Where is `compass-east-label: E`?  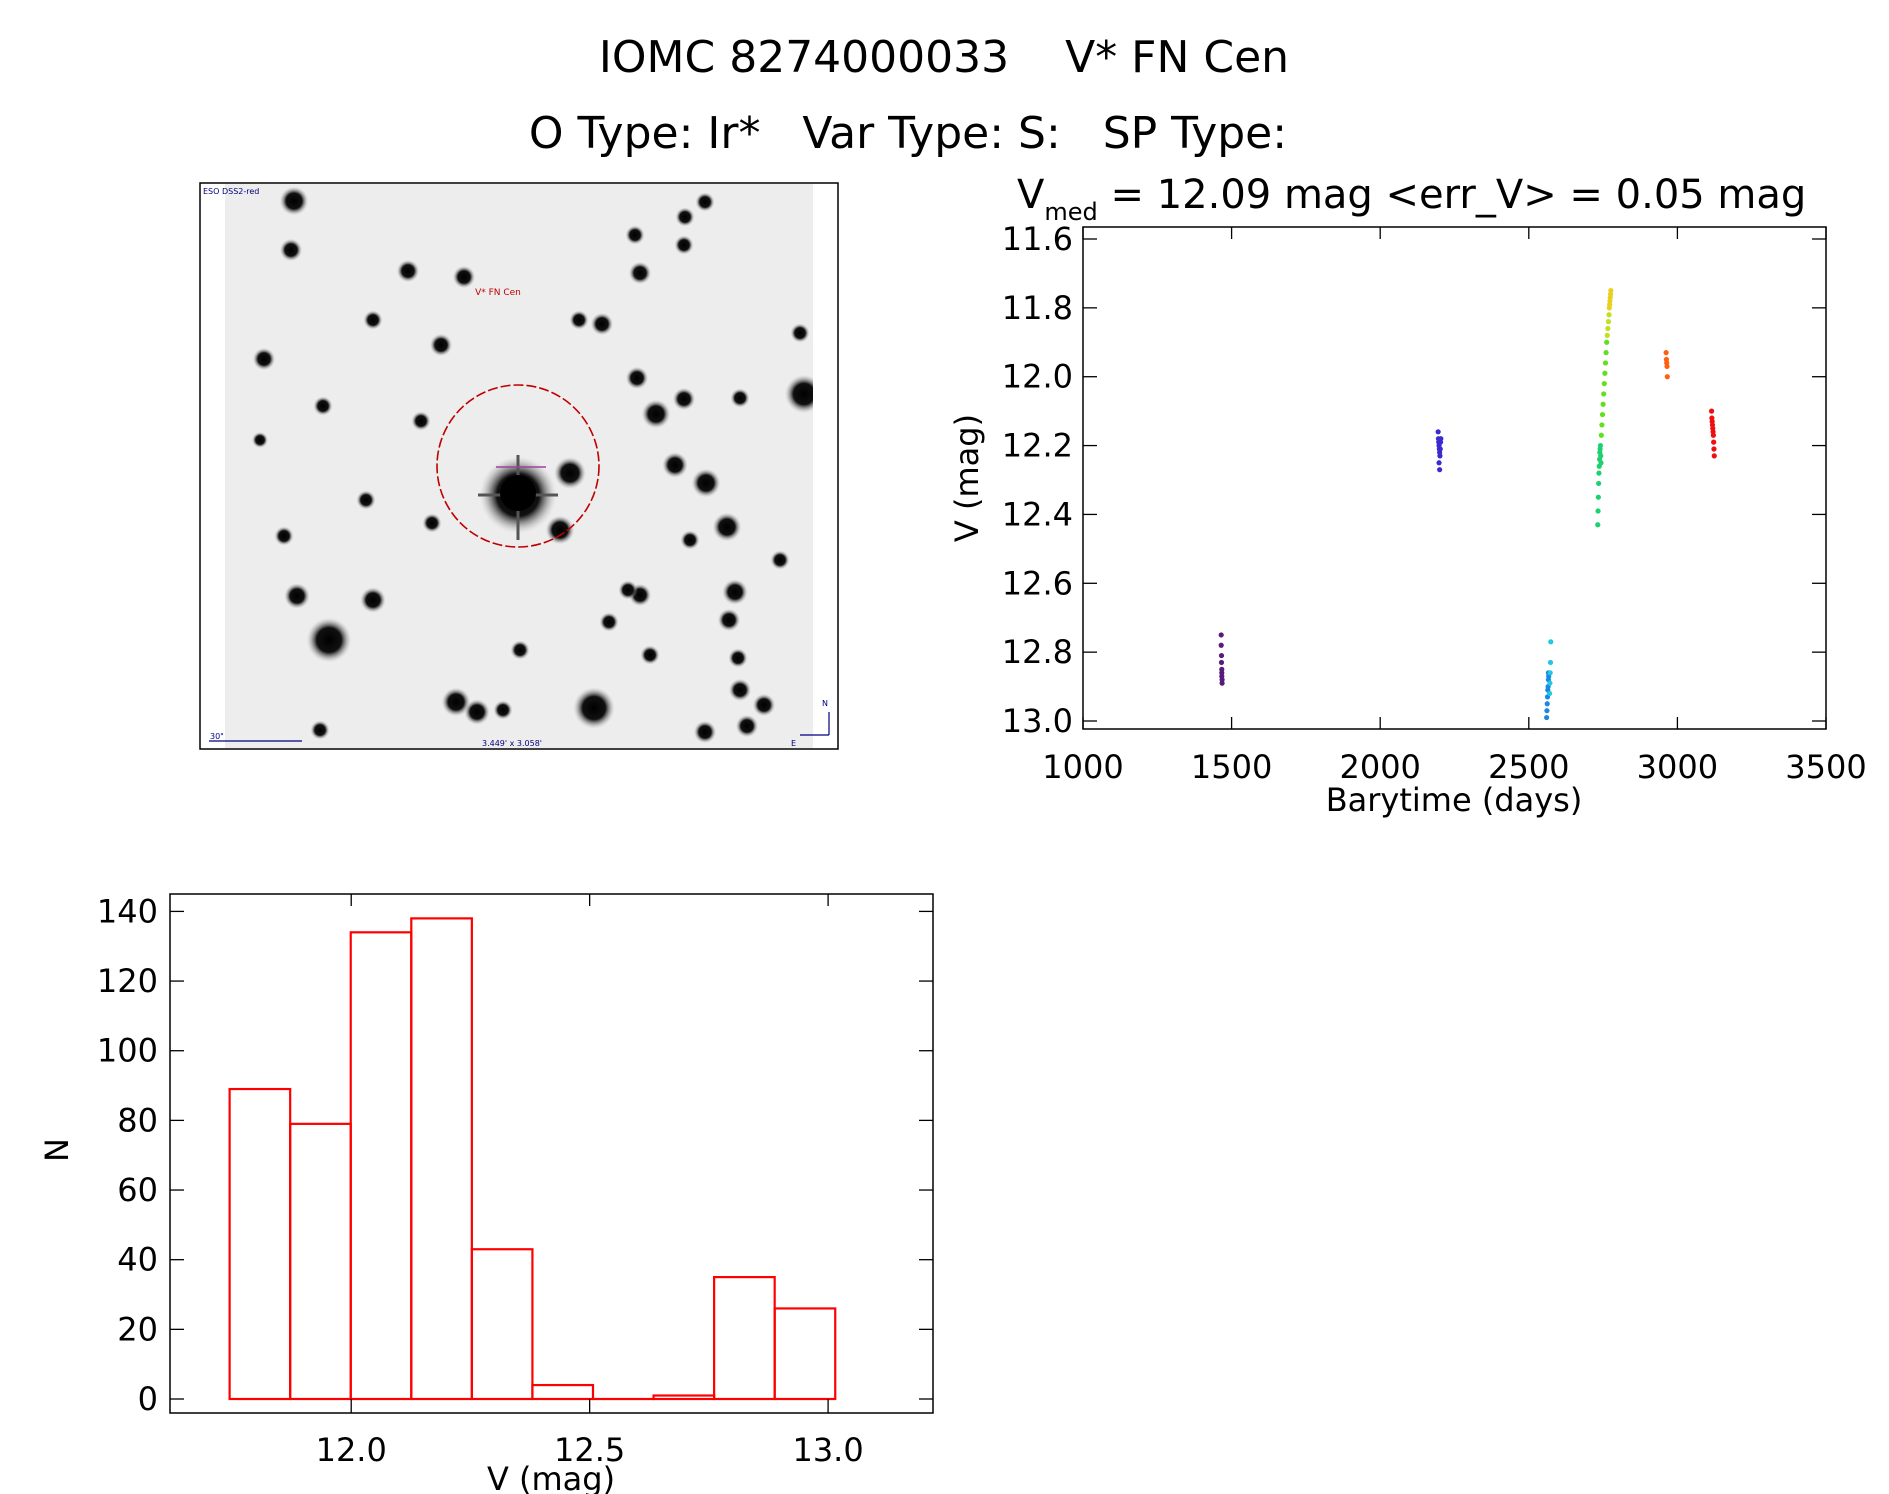 compass-east-label: E is located at coordinates (793, 743).